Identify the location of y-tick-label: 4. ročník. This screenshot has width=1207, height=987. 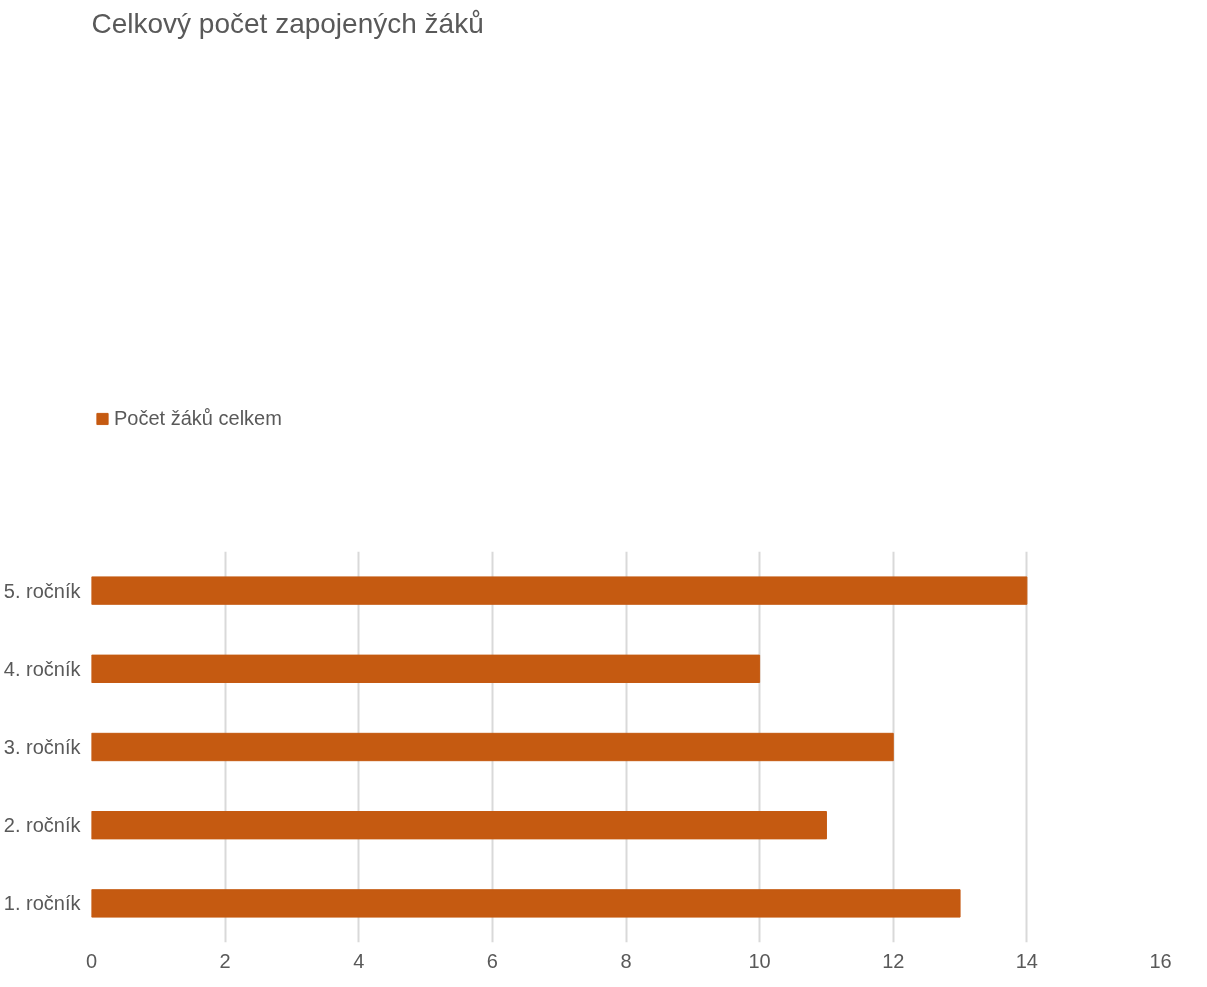
(42, 668).